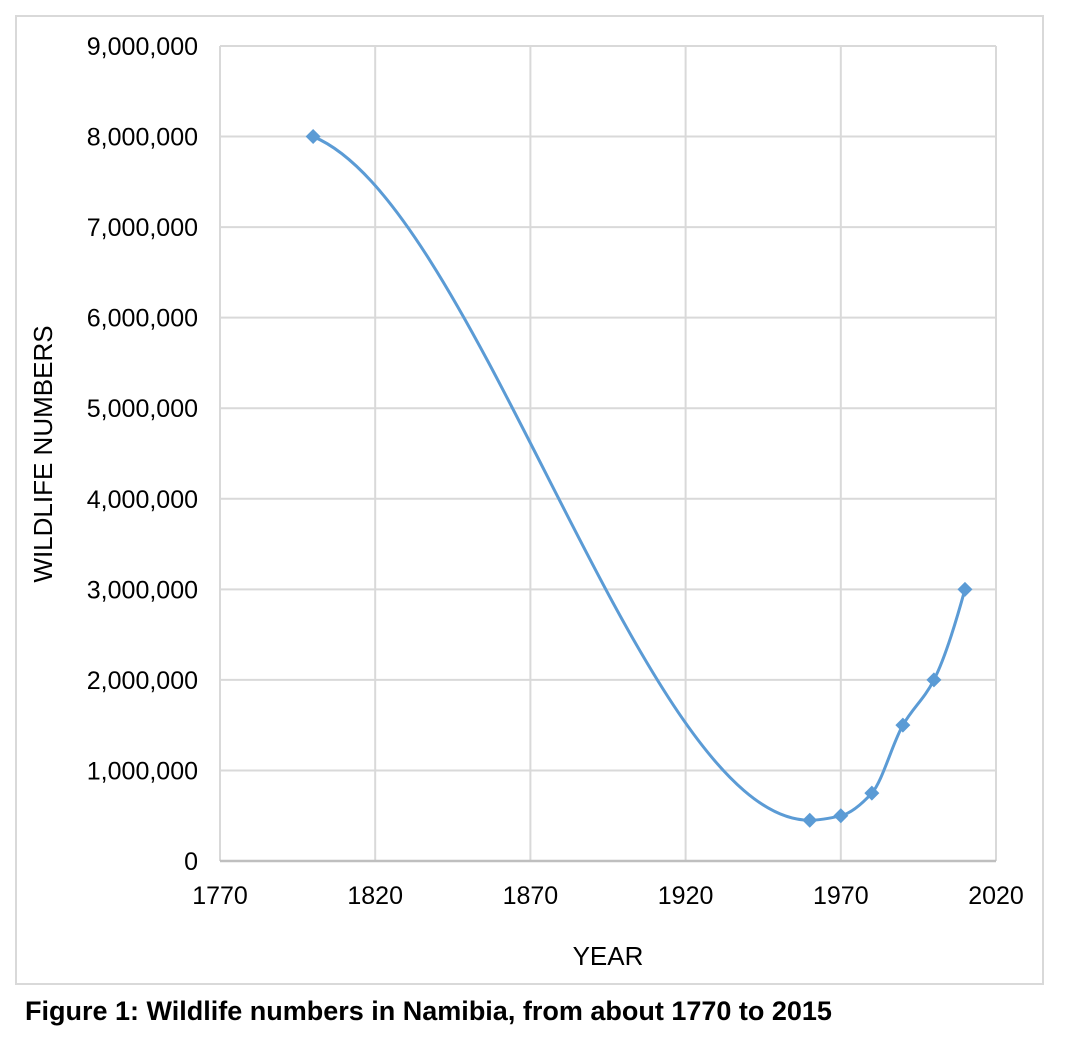 This screenshot has width=1068, height=1048. Describe the element at coordinates (142, 409) in the screenshot. I see `y-tick-label: 5,000,000` at that location.